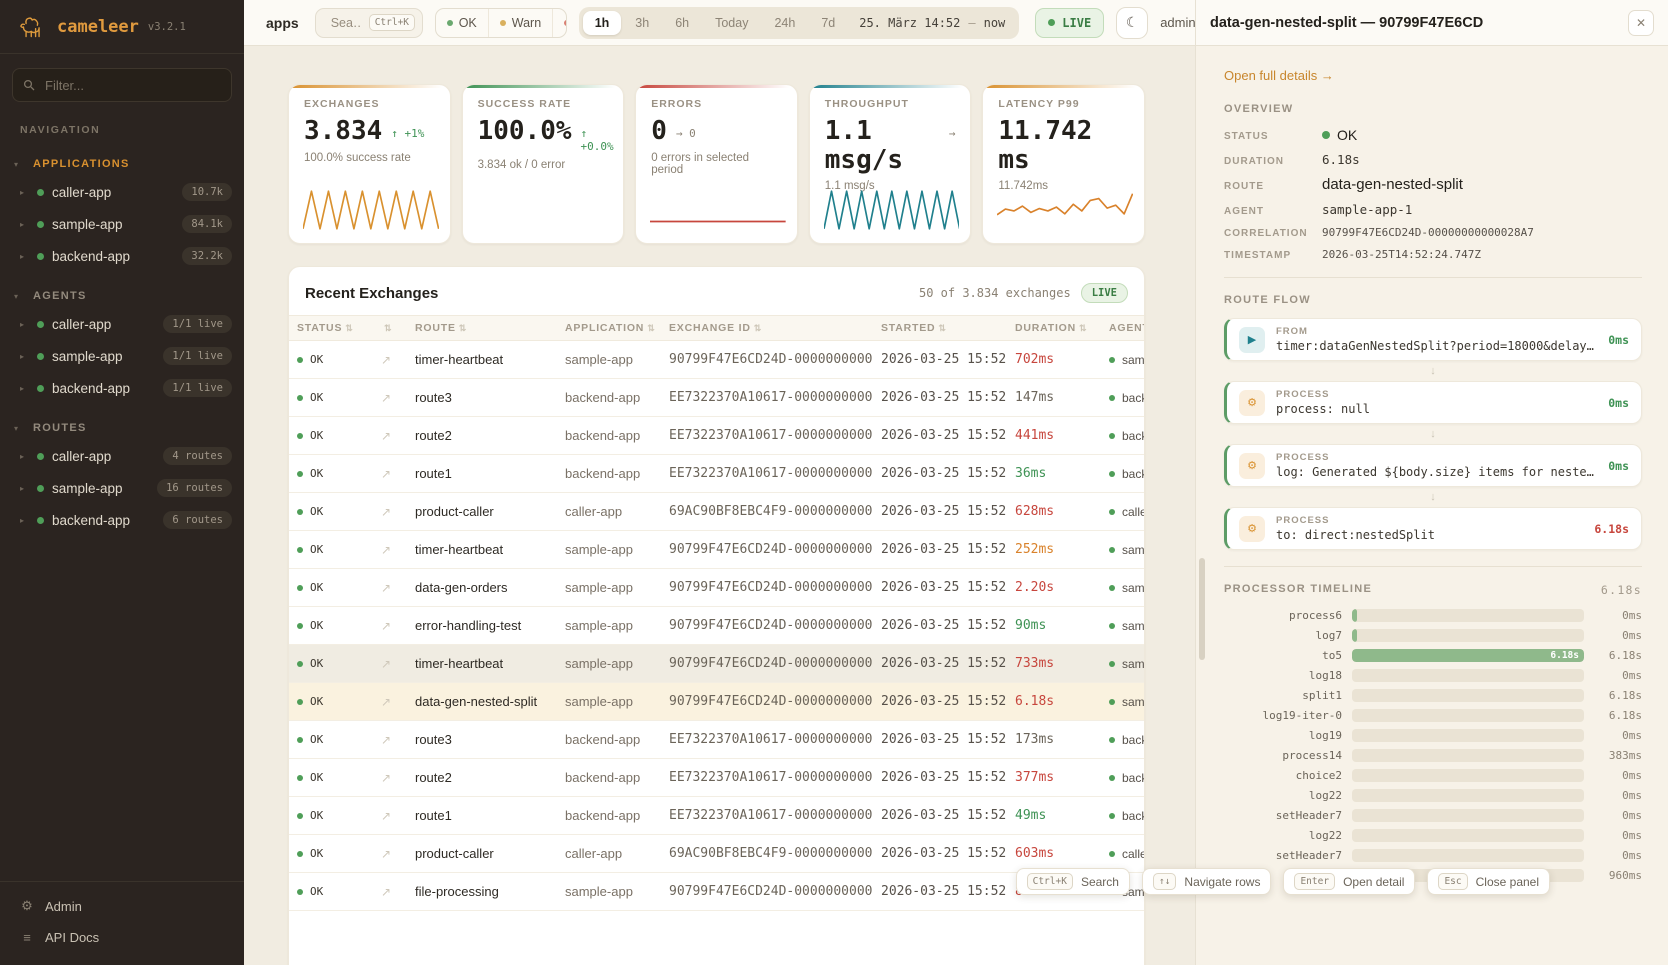 The width and height of the screenshot is (1668, 965). Describe the element at coordinates (1122, 473) in the screenshot. I see `agent-cell-wrap: backen` at that location.